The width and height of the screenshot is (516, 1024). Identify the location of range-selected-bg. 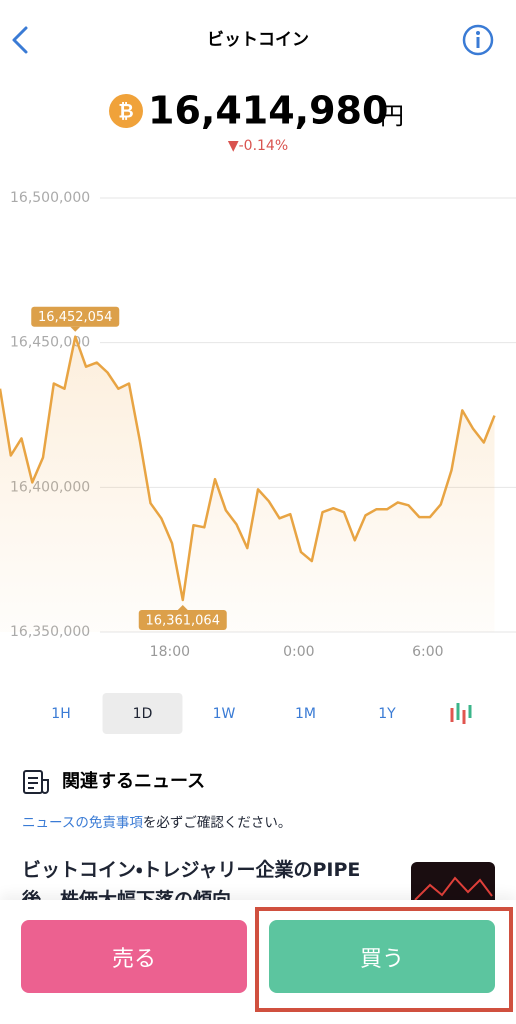
(142, 713).